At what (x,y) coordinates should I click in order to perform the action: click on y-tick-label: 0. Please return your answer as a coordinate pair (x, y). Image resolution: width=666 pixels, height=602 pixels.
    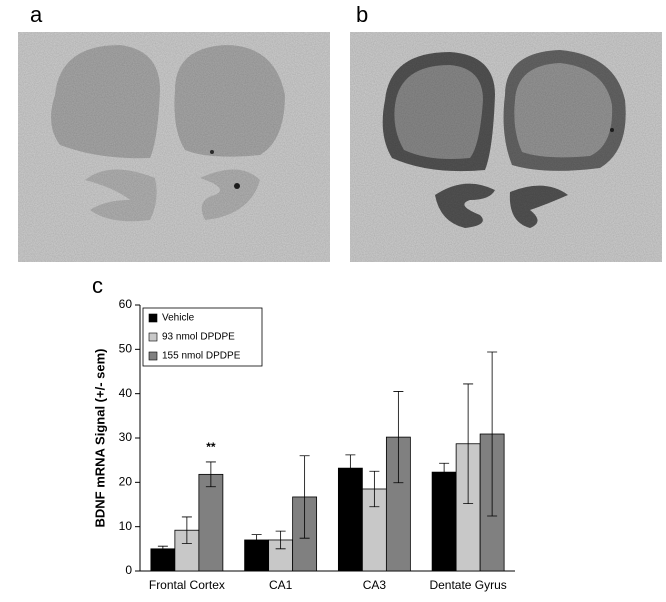
    Looking at the image, I should click on (128, 570).